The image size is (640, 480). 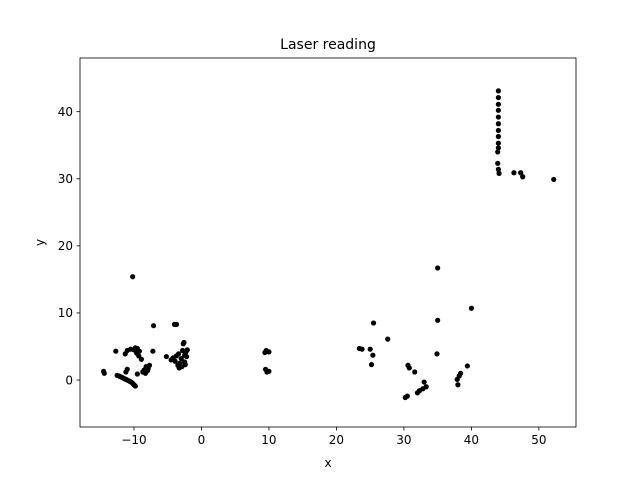 What do you see at coordinates (65, 112) in the screenshot?
I see `y-tick-label: 40` at bounding box center [65, 112].